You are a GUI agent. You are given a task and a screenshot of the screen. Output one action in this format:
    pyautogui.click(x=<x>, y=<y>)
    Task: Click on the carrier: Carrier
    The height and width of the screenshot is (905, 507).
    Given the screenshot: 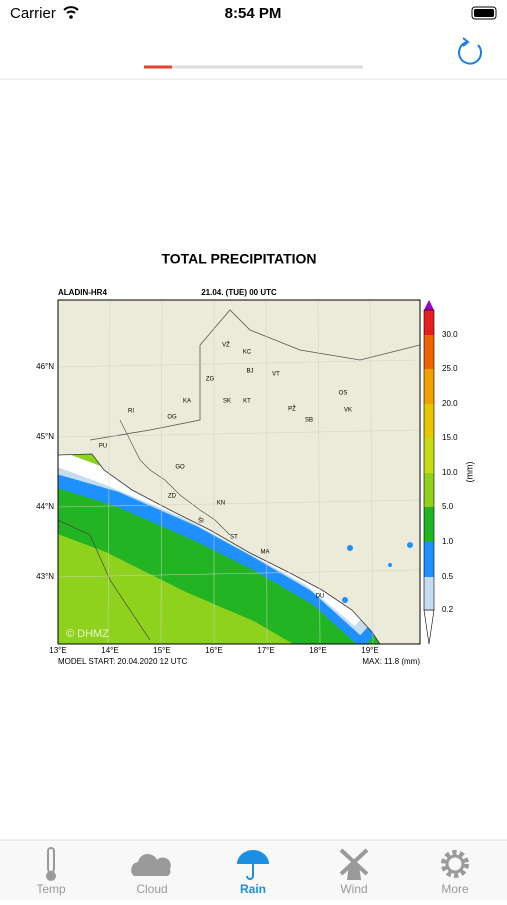 What is the action you would take?
    pyautogui.click(x=33, y=13)
    